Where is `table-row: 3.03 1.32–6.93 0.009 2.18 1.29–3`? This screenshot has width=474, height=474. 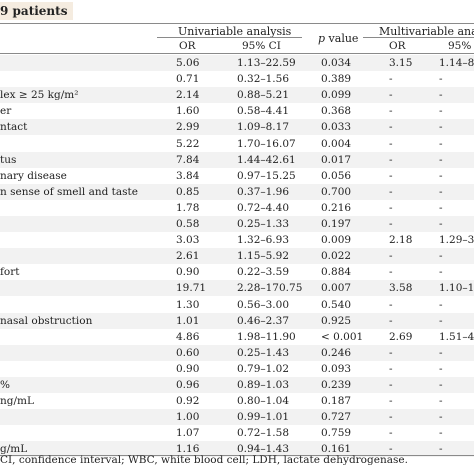 table-row: 3.03 1.32–6.93 0.009 2.18 1.29–3 is located at coordinates (237, 240).